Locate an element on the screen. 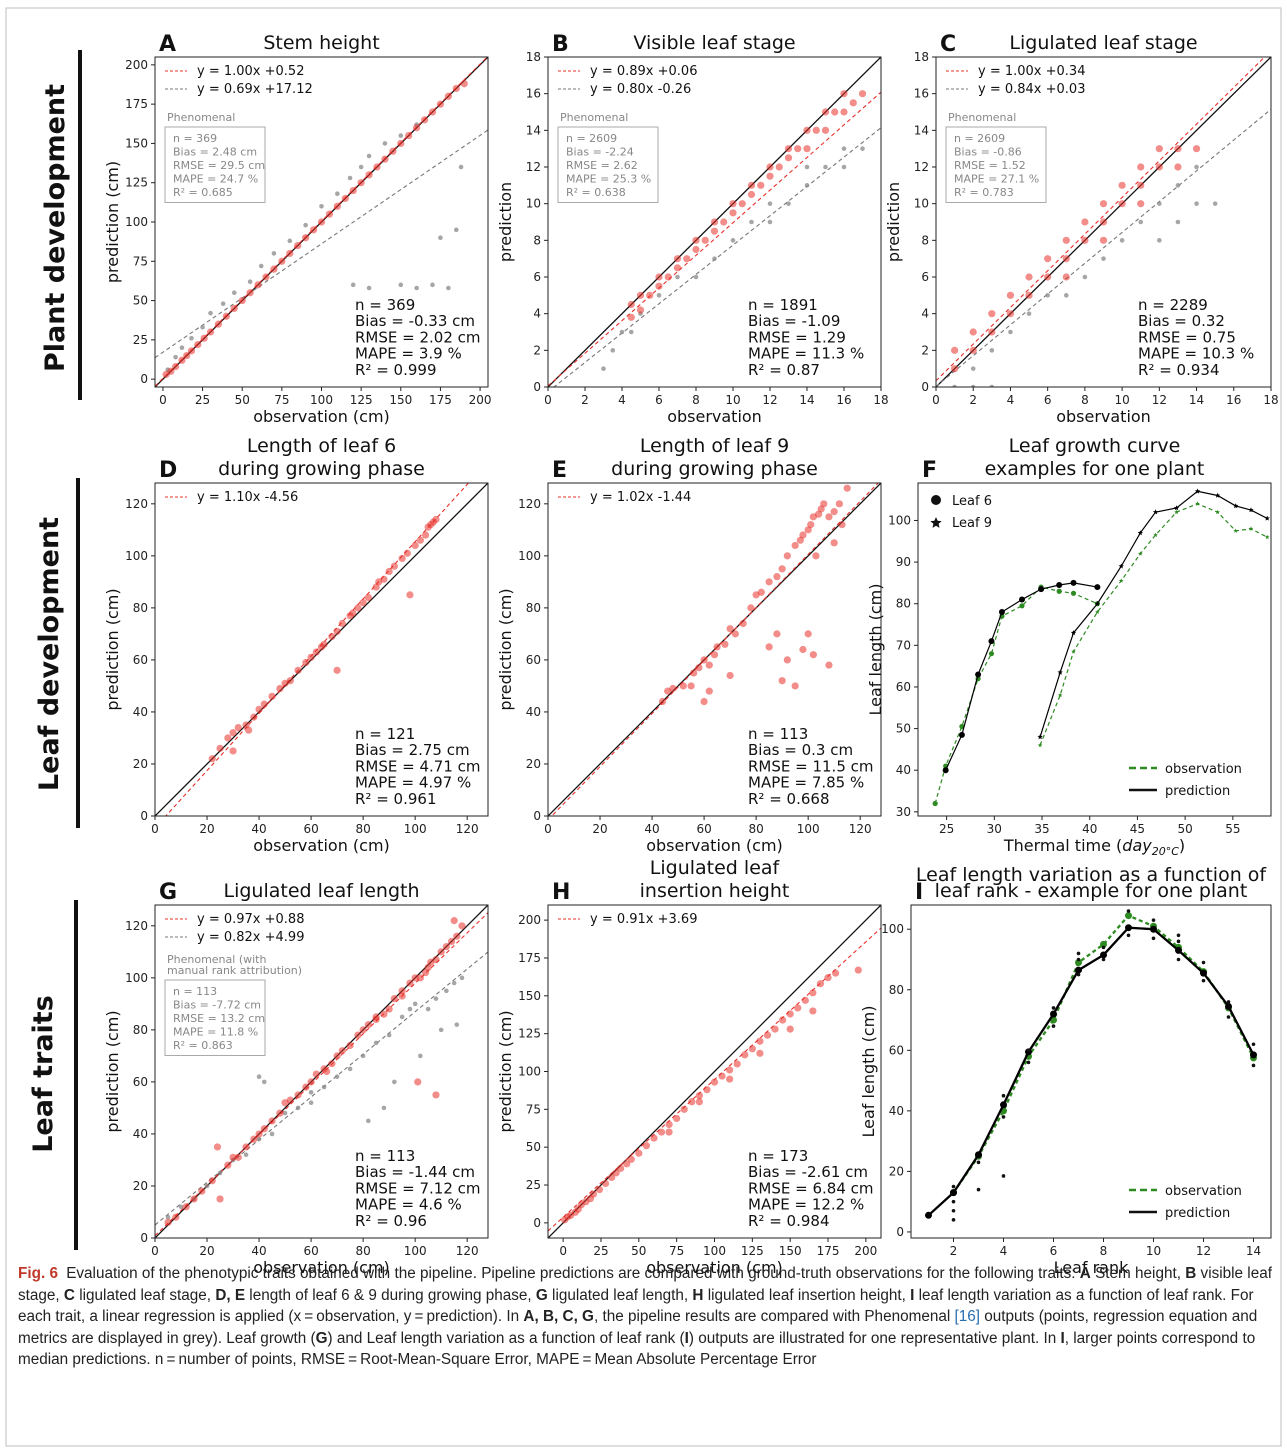 The height and width of the screenshot is (1449, 1287). y-tick-label: 0 is located at coordinates (144, 379).